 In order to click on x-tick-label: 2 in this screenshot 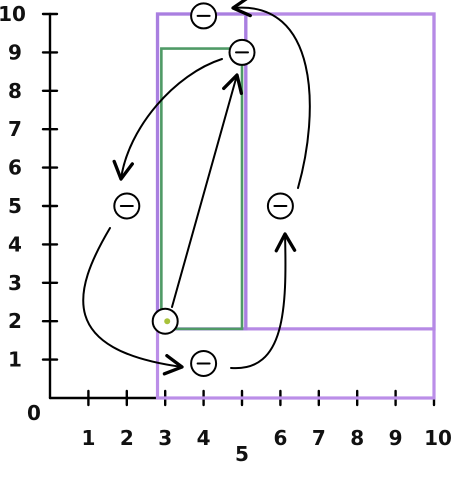, I will do `click(127, 438)`.